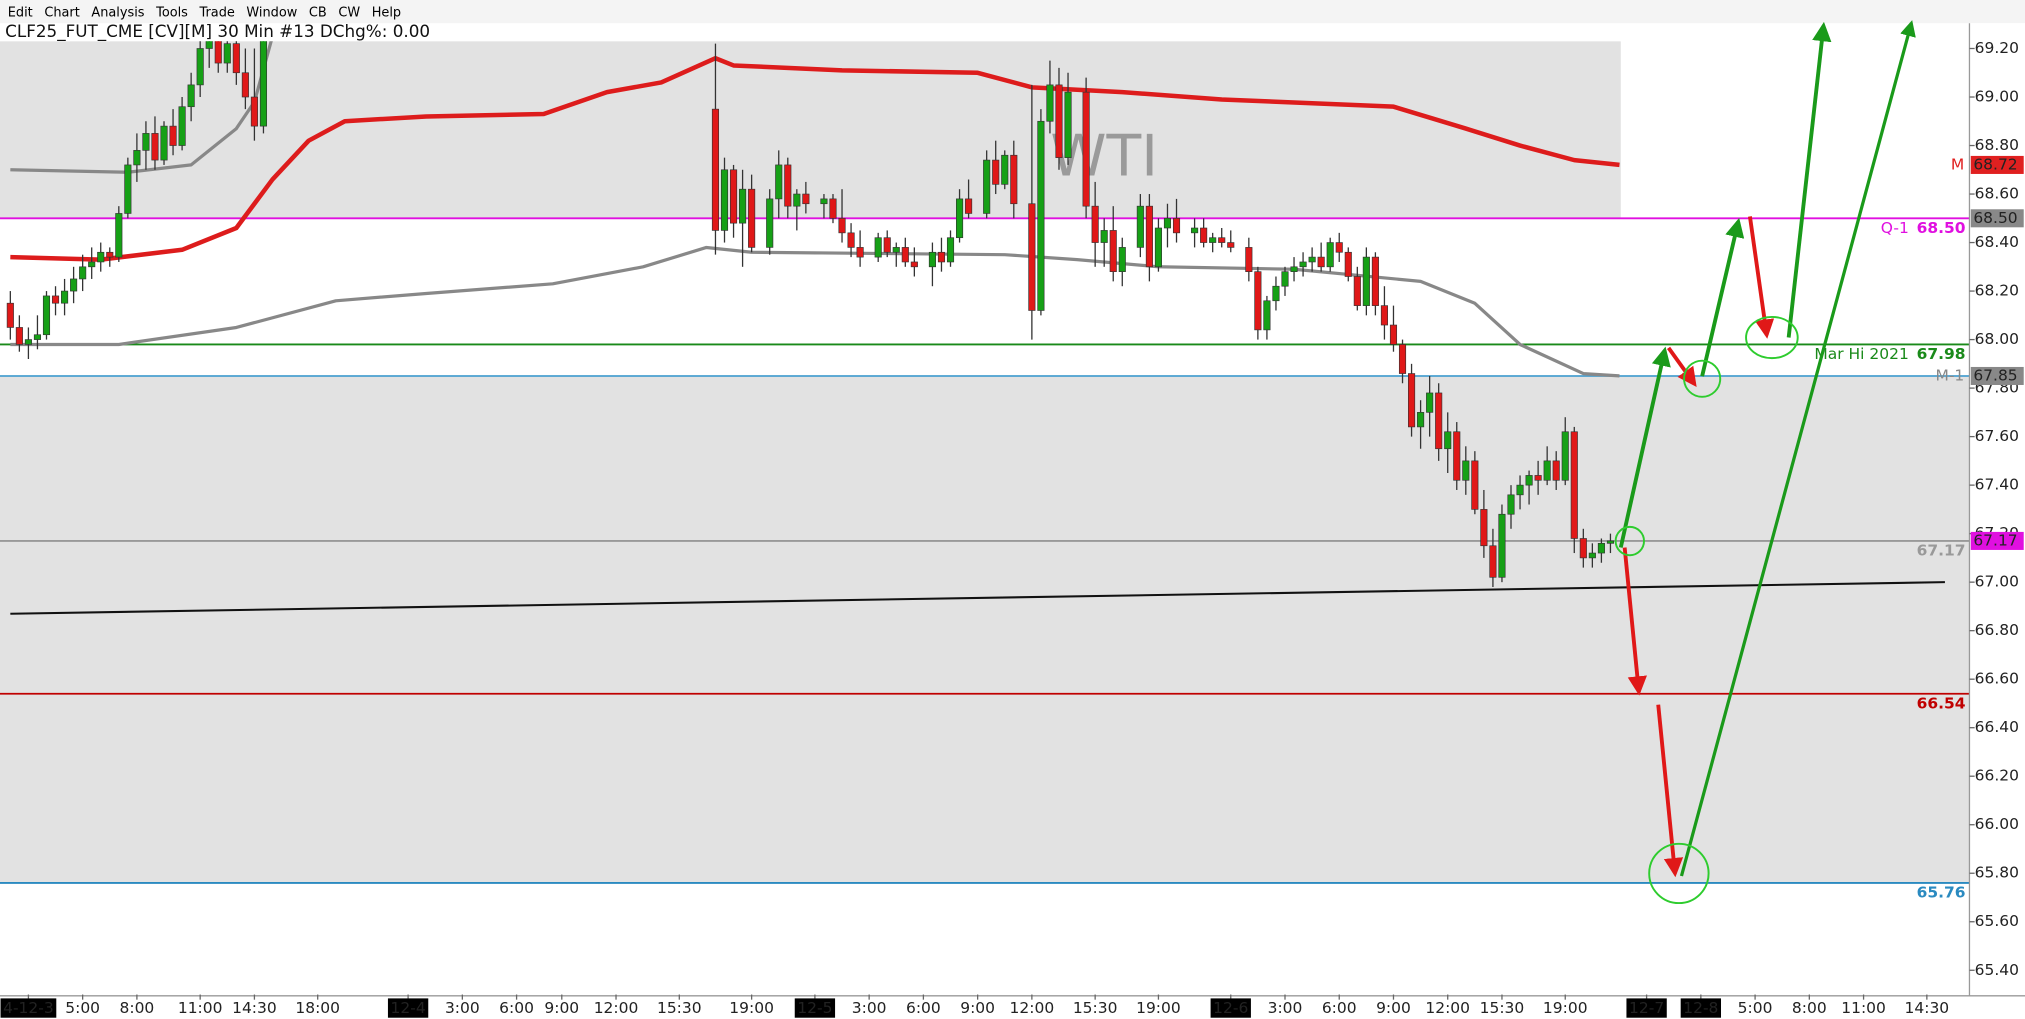 Image resolution: width=2025 pixels, height=1019 pixels. What do you see at coordinates (318, 12) in the screenshot?
I see `menu-item: CB` at bounding box center [318, 12].